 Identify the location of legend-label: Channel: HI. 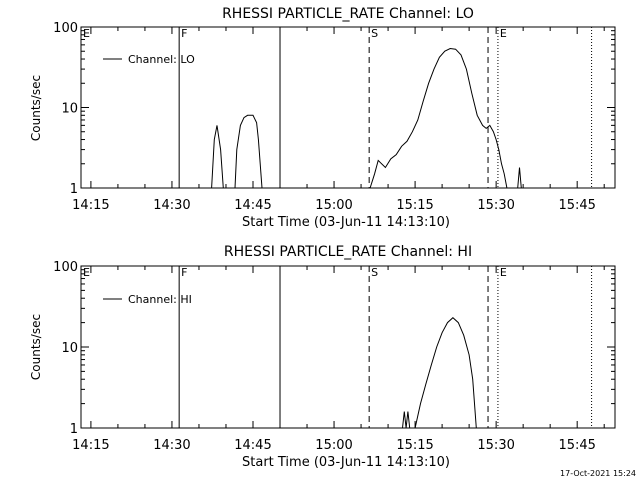
(160, 299).